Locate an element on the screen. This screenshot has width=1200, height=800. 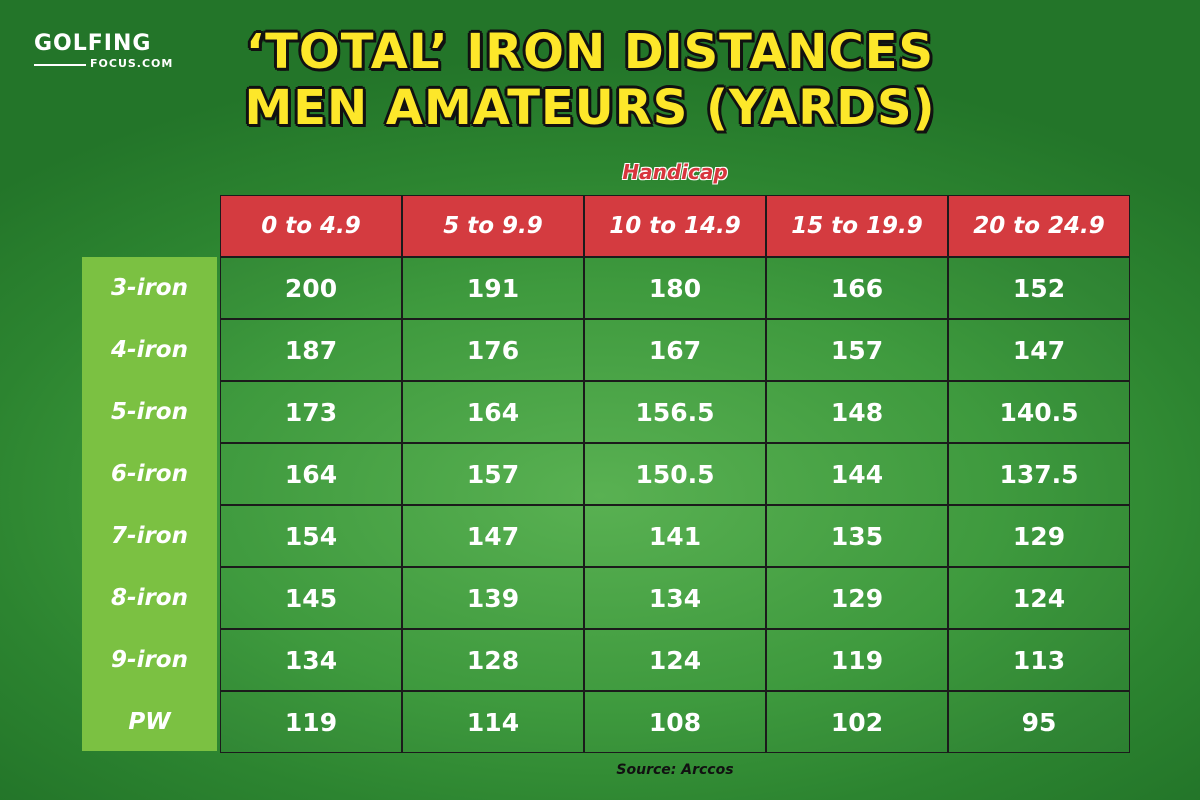
chart-title-line-1: ‘TOTAL’ IRON DISTANCES is located at coordinates (590, 52).